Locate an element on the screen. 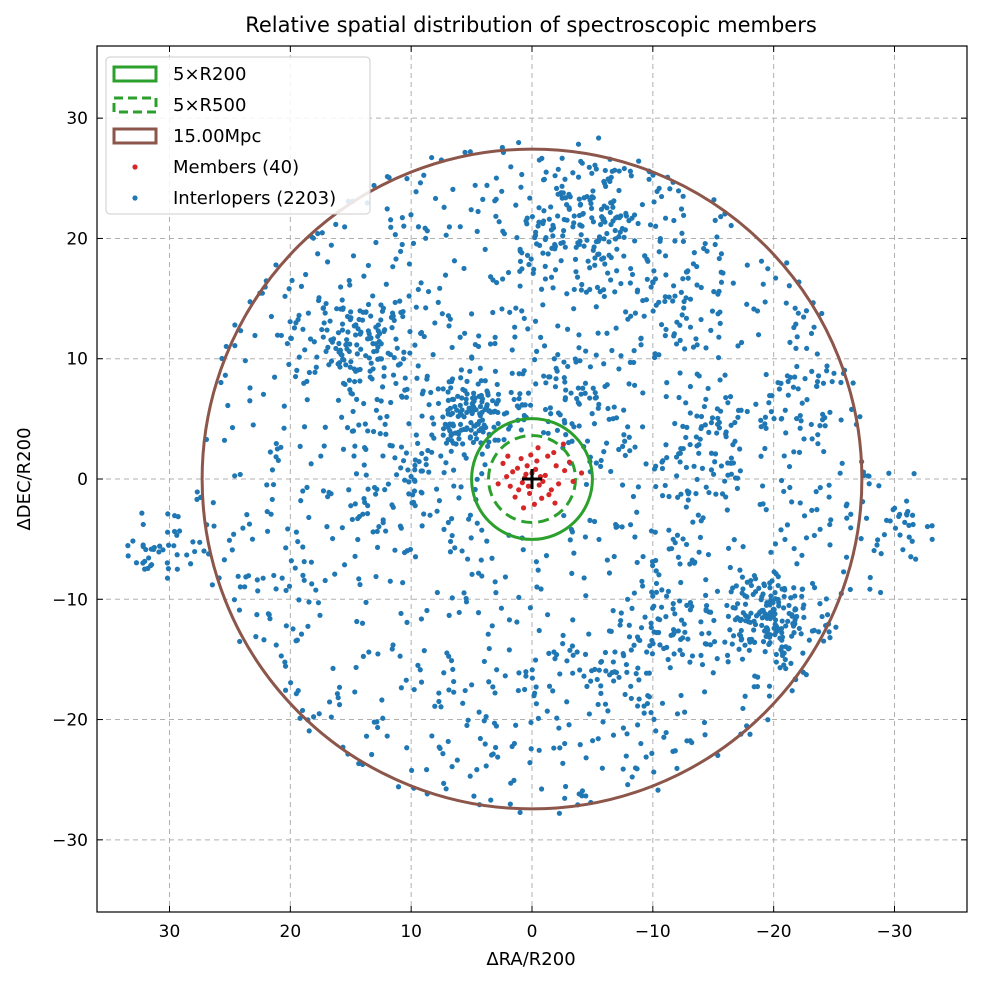 The height and width of the screenshot is (984, 982). y-axis-label: ΔDEC/R200 is located at coordinates (24, 478).